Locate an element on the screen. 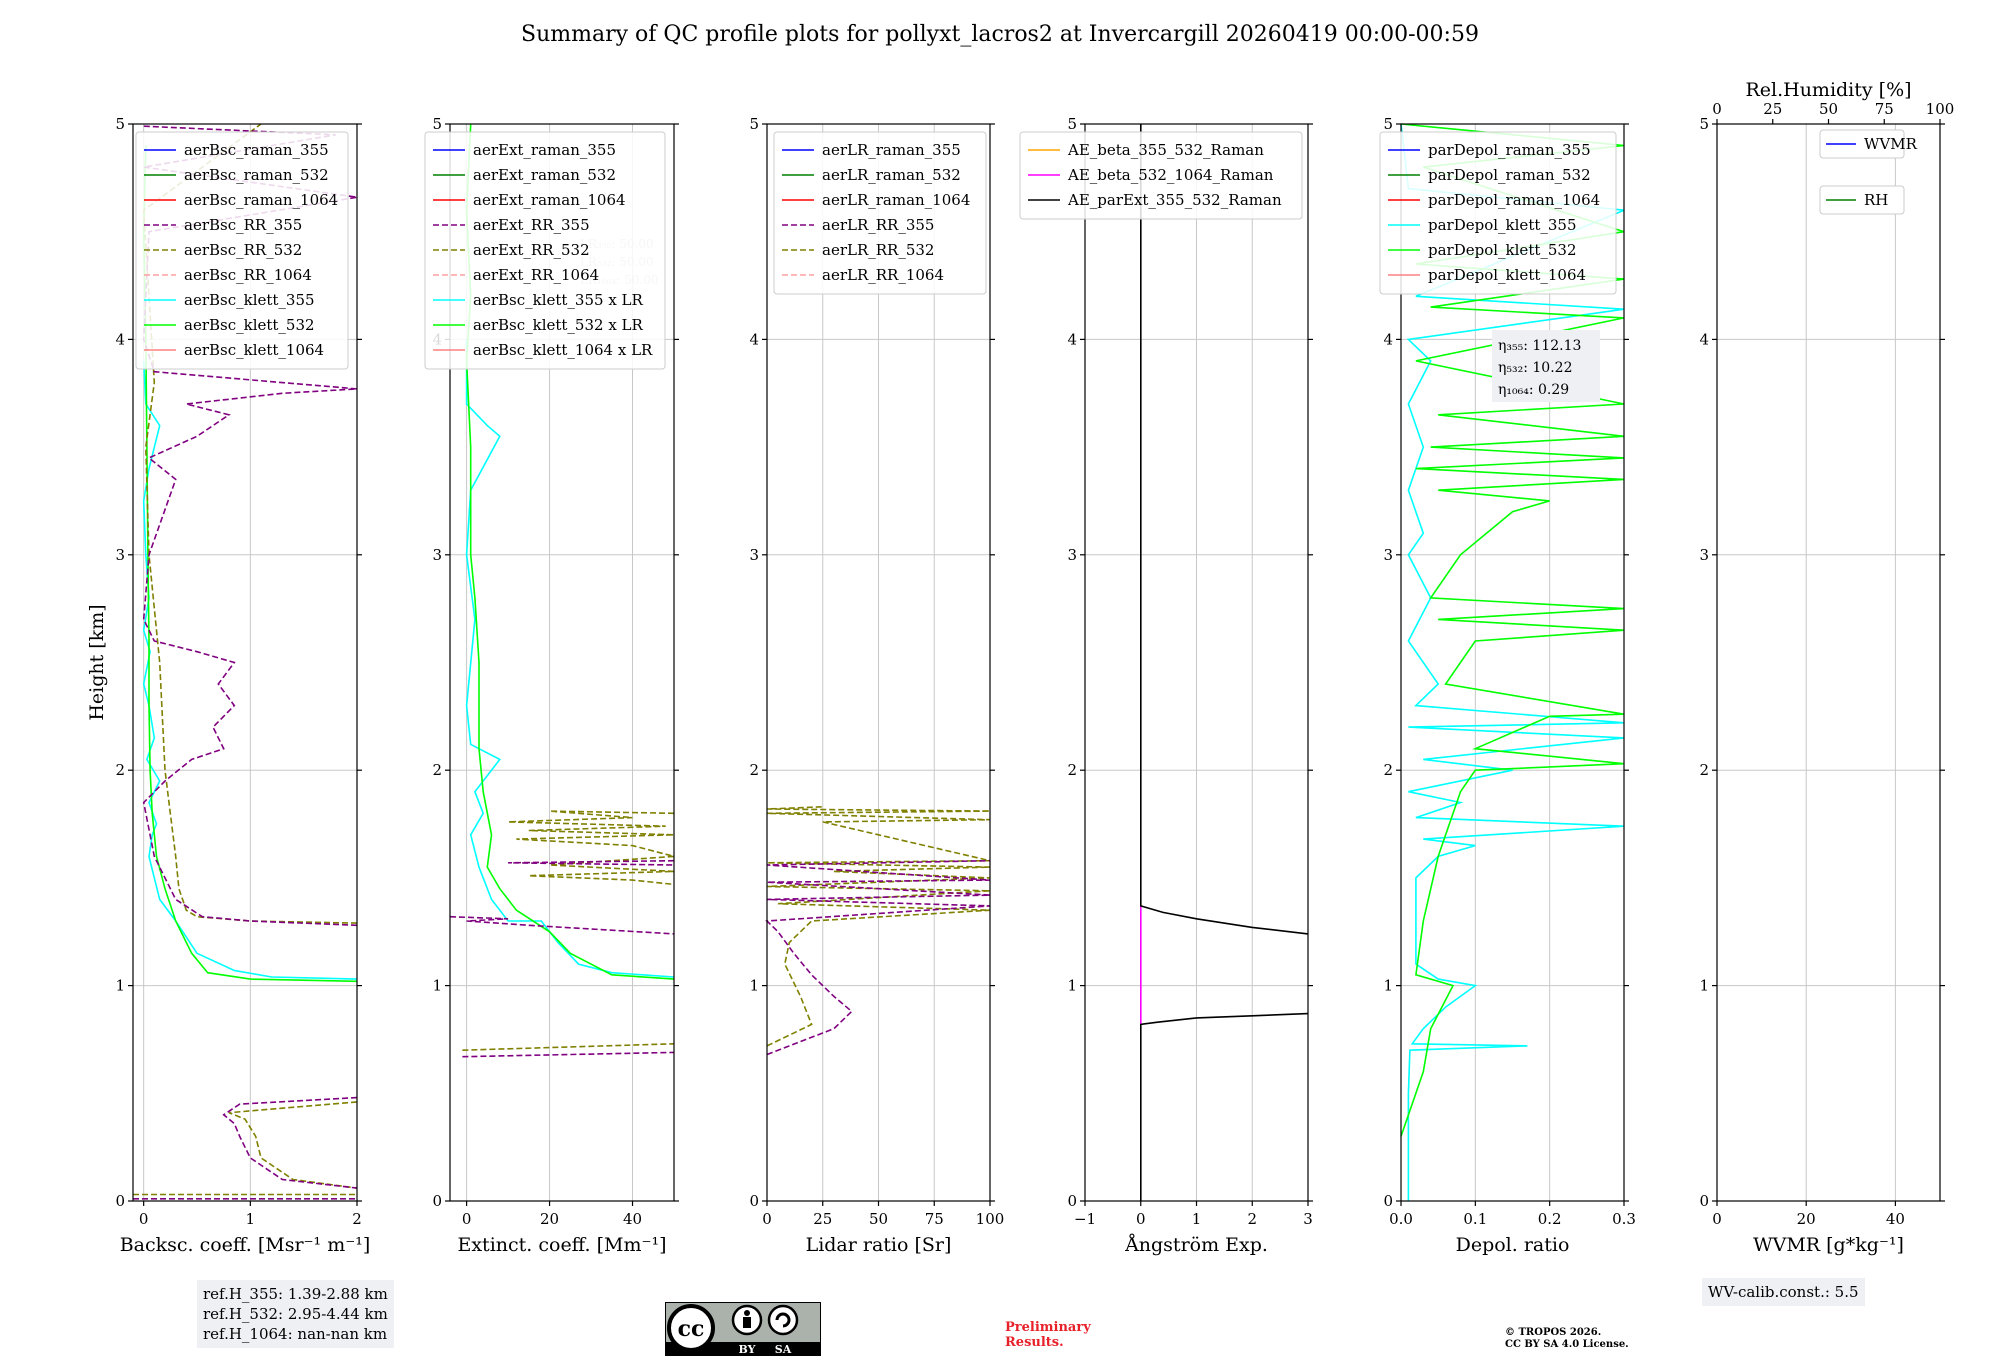  x-tick-label: −1 is located at coordinates (1085, 1219).